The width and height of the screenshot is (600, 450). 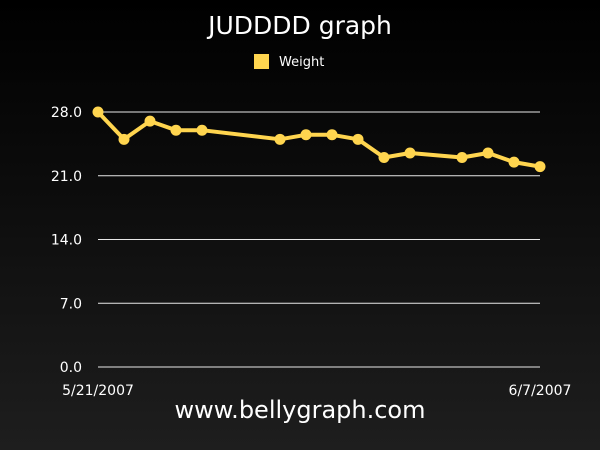 What do you see at coordinates (66, 113) in the screenshot?
I see `y-tick-label: 28.0` at bounding box center [66, 113].